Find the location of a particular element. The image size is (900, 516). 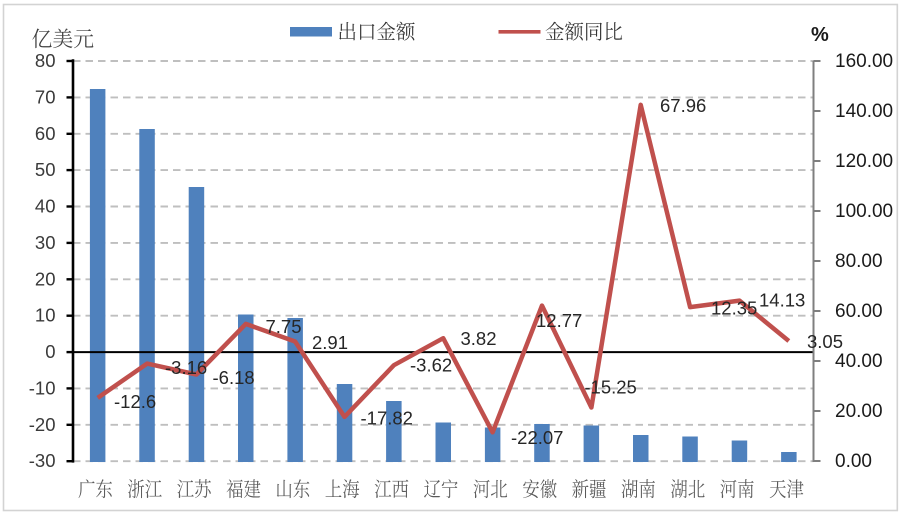

svg-text: -17.82 is located at coordinates (387, 418).